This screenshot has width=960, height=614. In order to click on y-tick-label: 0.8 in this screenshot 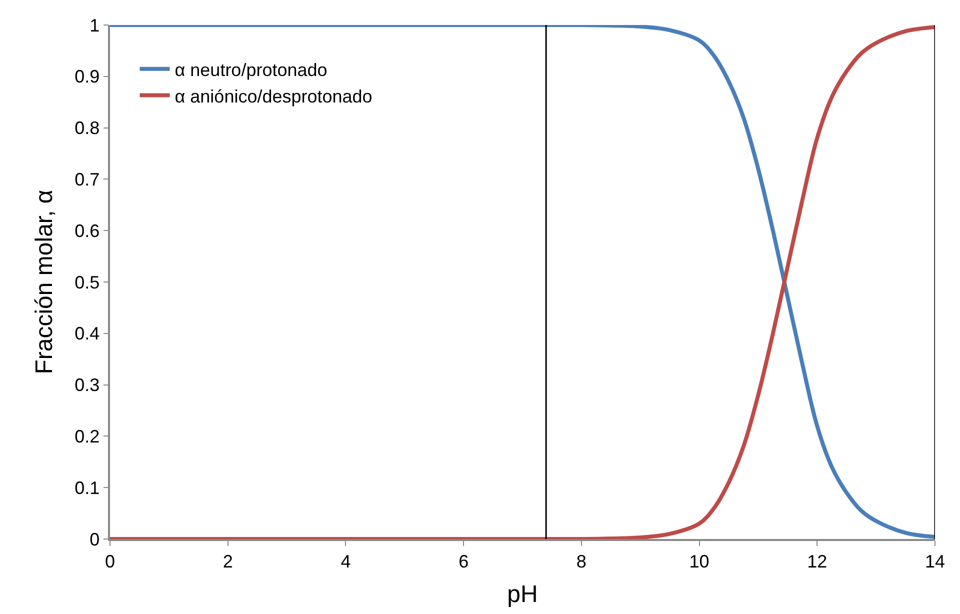, I will do `click(87, 128)`.